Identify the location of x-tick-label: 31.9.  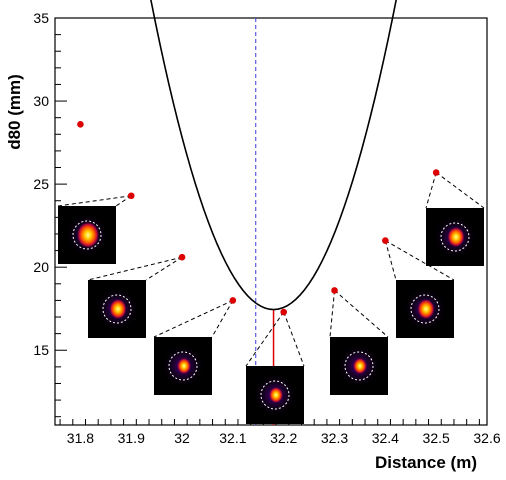
(131, 438).